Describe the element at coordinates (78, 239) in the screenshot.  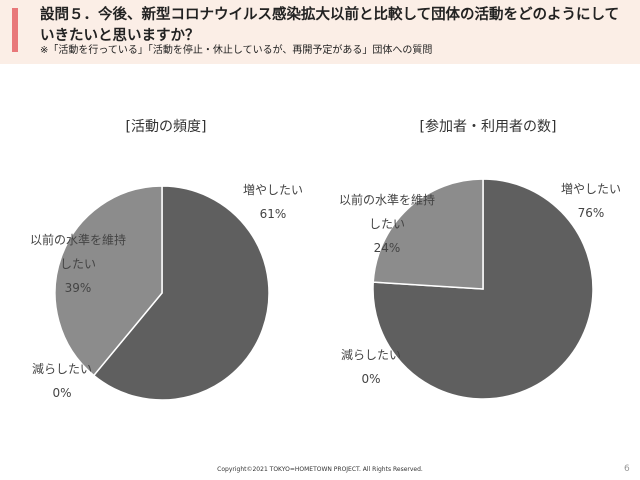
I see `slice-label-1-2: 以前の水準を維持` at that location.